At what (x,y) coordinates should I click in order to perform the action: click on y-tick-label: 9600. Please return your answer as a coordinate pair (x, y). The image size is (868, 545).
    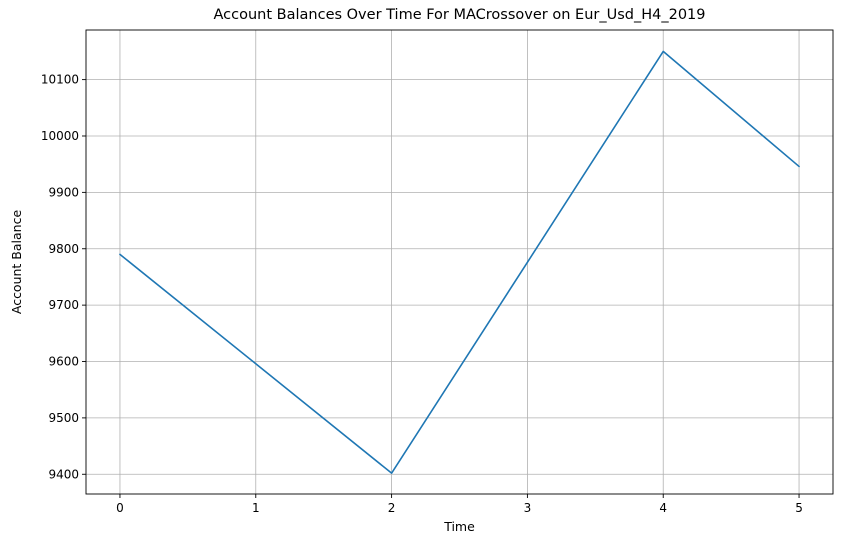
    Looking at the image, I should click on (63, 362).